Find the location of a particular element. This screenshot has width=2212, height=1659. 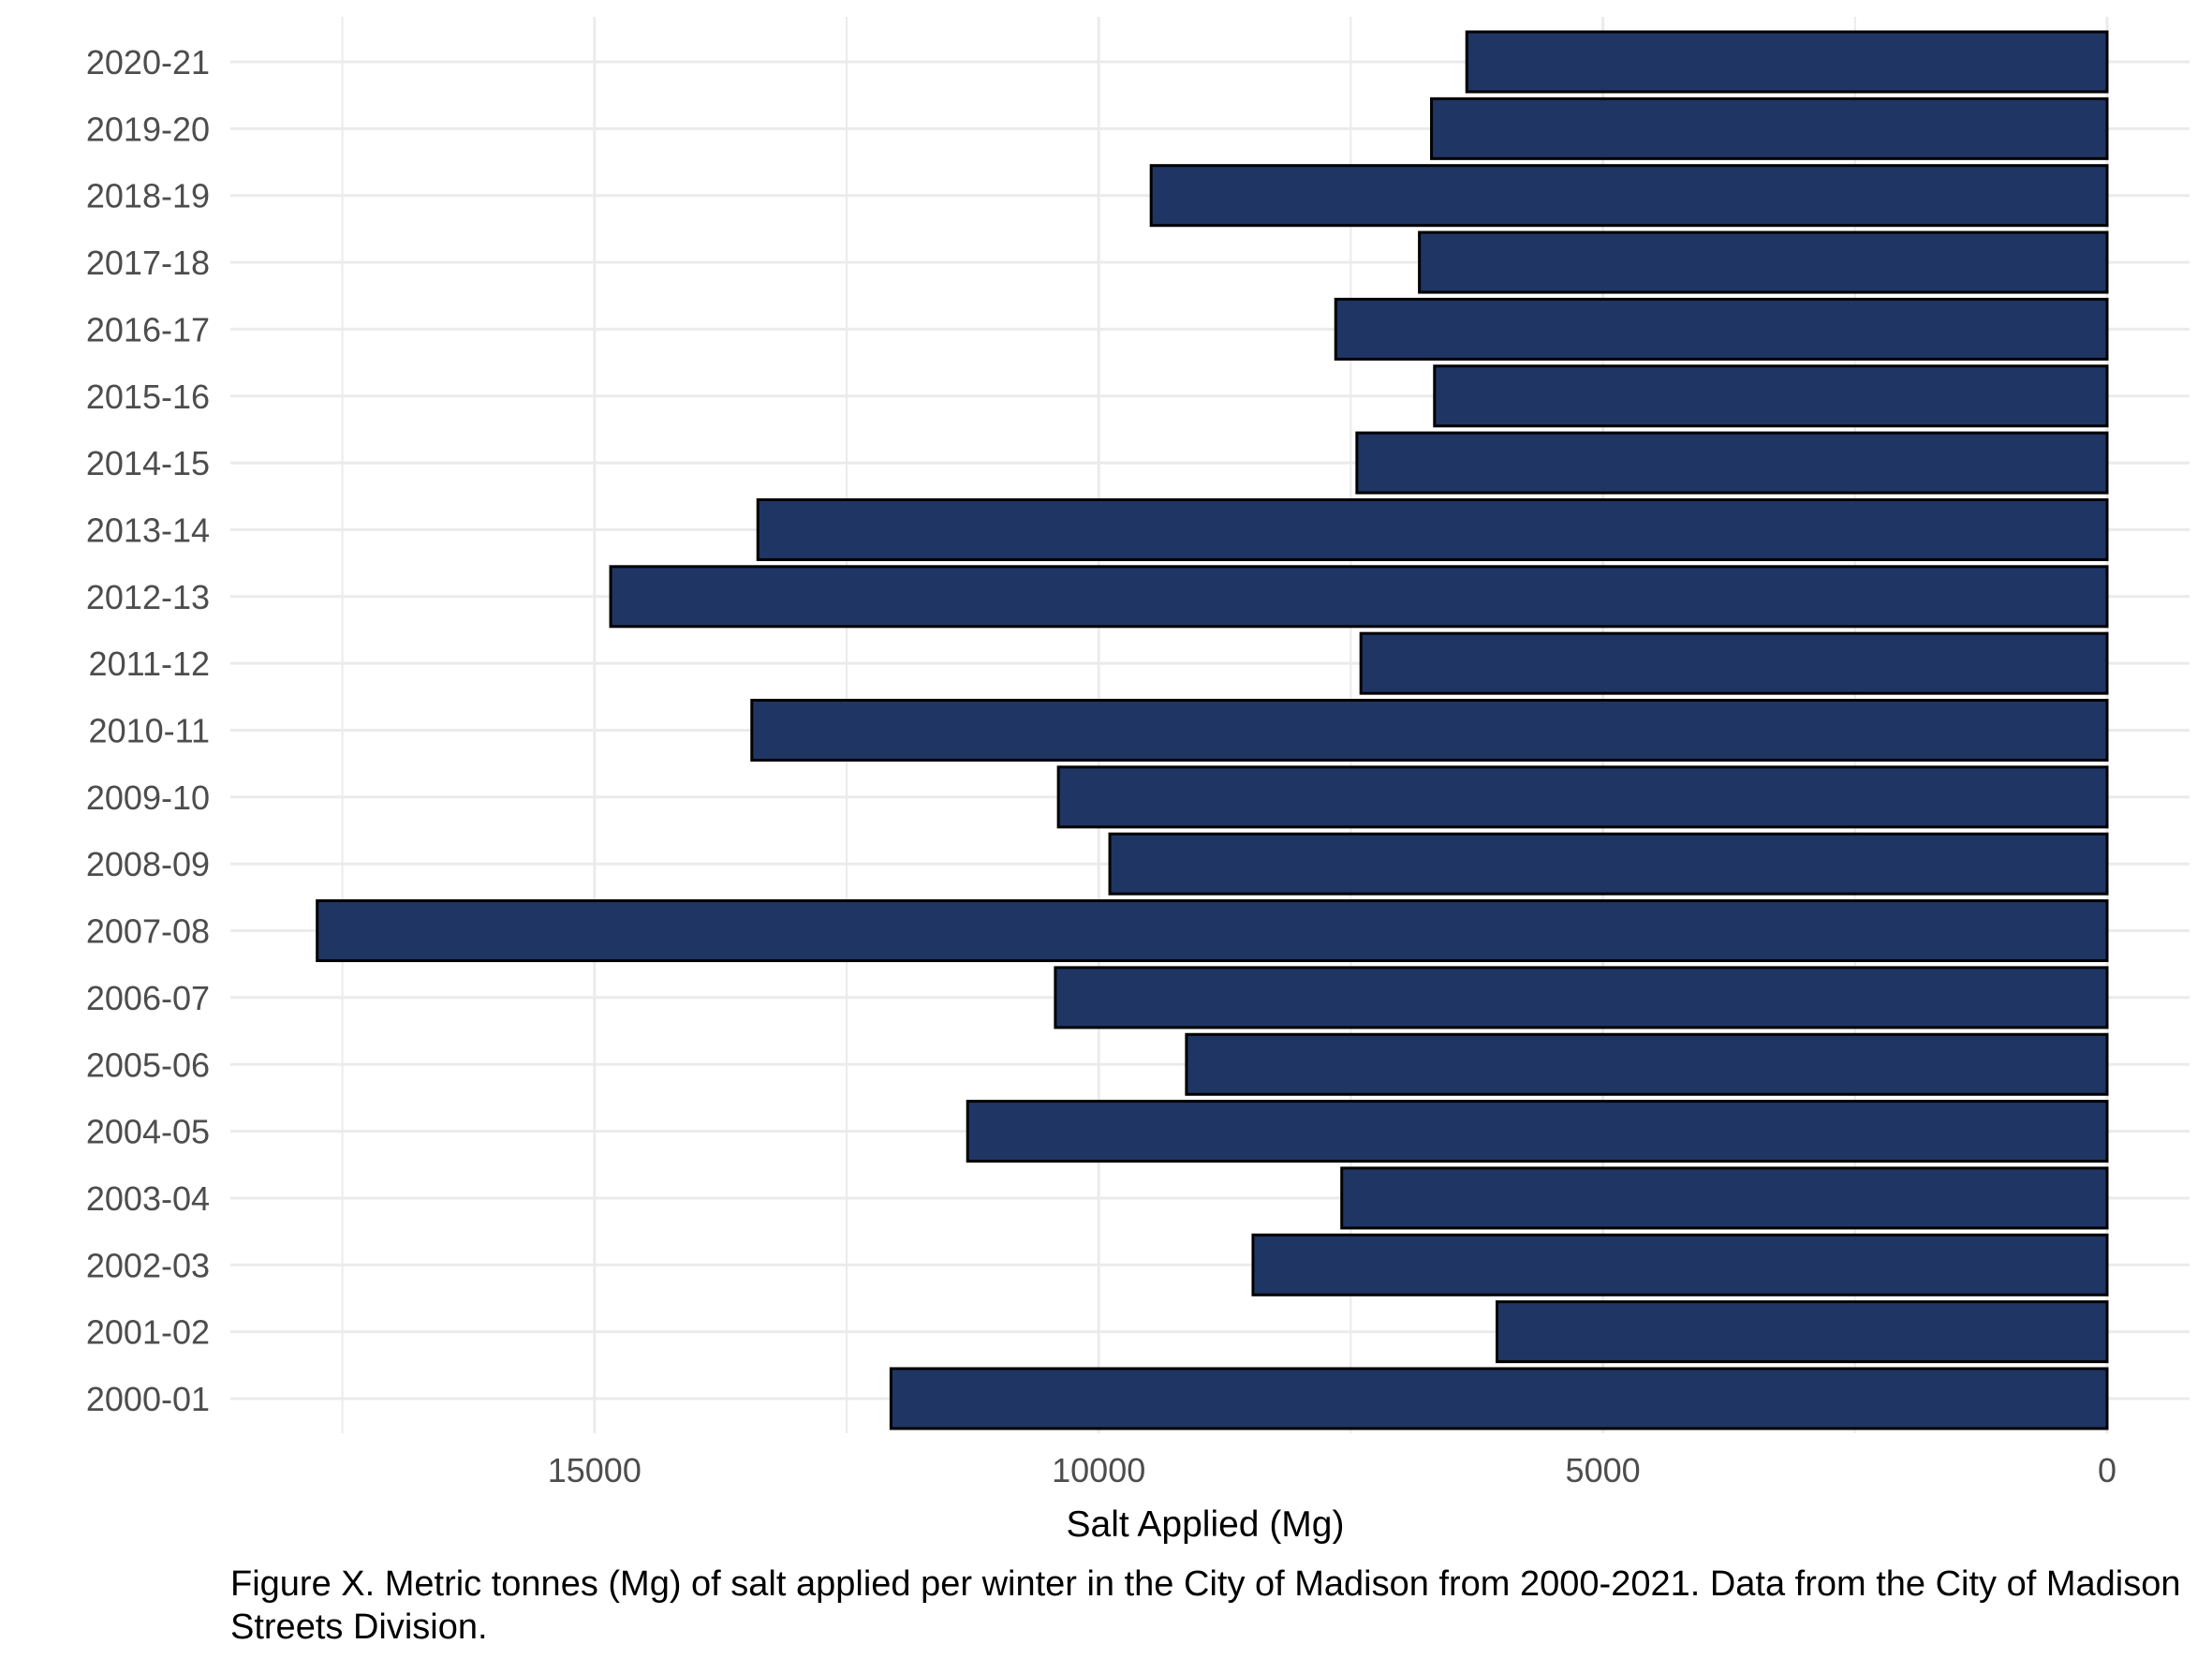

y-tick-label: 2019-20 is located at coordinates (148, 129).